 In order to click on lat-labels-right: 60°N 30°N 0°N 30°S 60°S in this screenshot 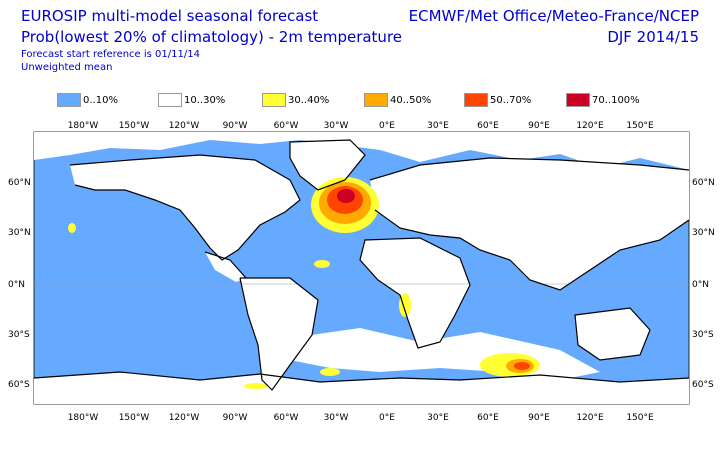, I will do `click(703, 284)`.